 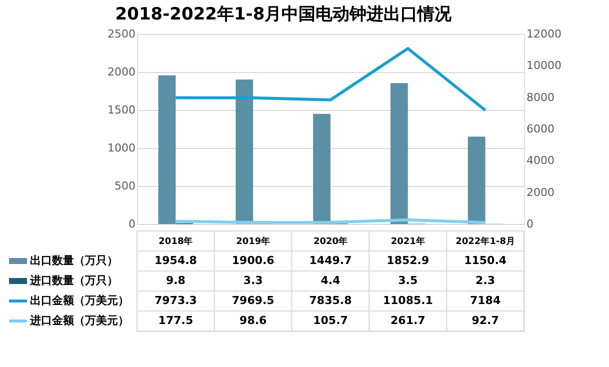 What do you see at coordinates (540, 97) in the screenshot?
I see `y2-tick-label: 8000` at bounding box center [540, 97].